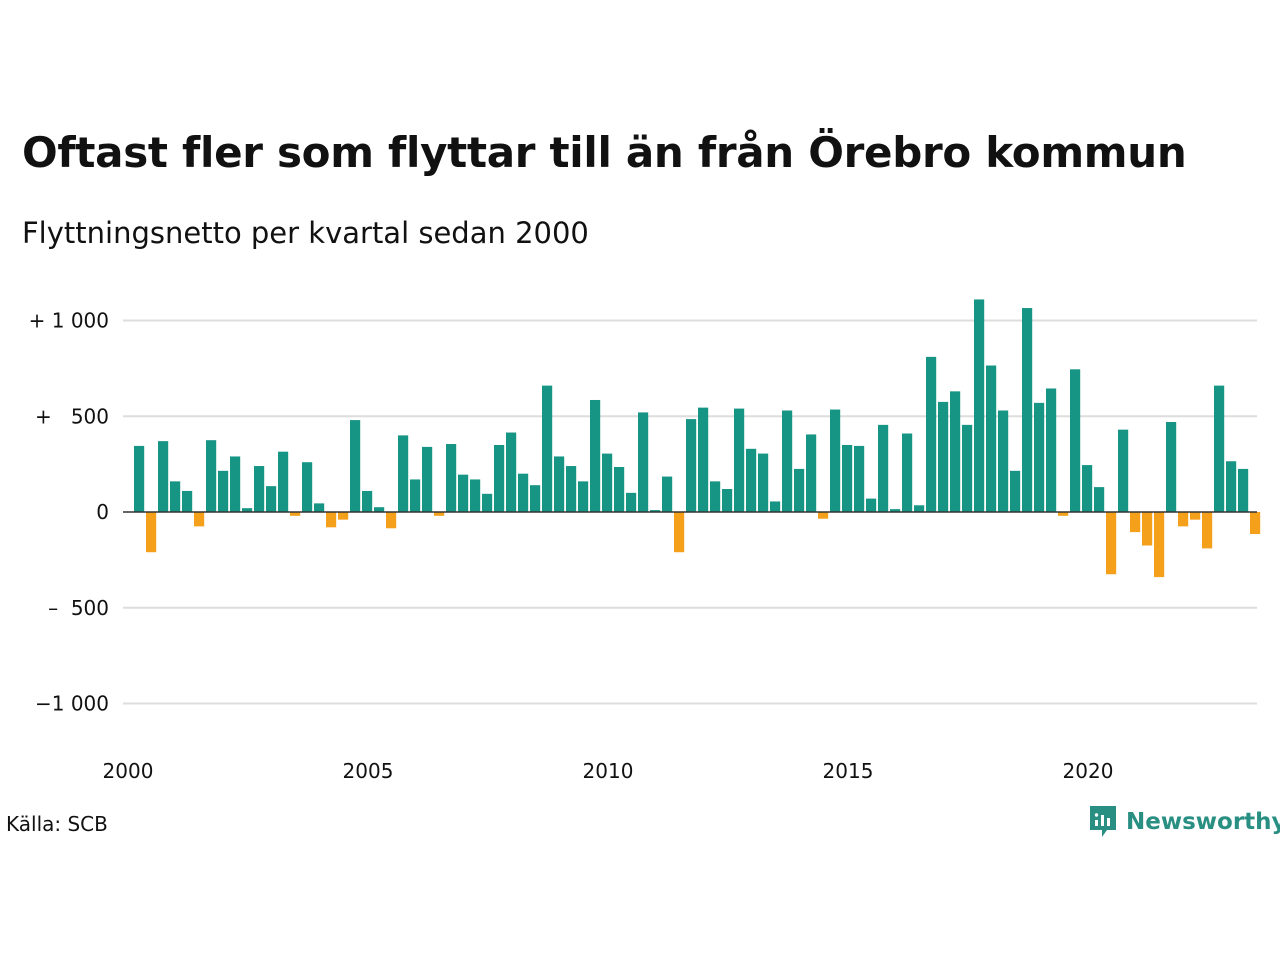  I want to click on y-tick-label: + 1 000, so click(69, 321).